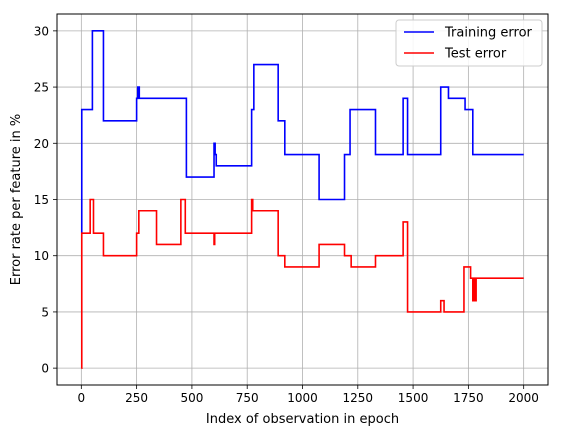 Image resolution: width=566 pixels, height=440 pixels. Describe the element at coordinates (302, 419) in the screenshot. I see `x-axis-label: Index of observation in epoch` at that location.